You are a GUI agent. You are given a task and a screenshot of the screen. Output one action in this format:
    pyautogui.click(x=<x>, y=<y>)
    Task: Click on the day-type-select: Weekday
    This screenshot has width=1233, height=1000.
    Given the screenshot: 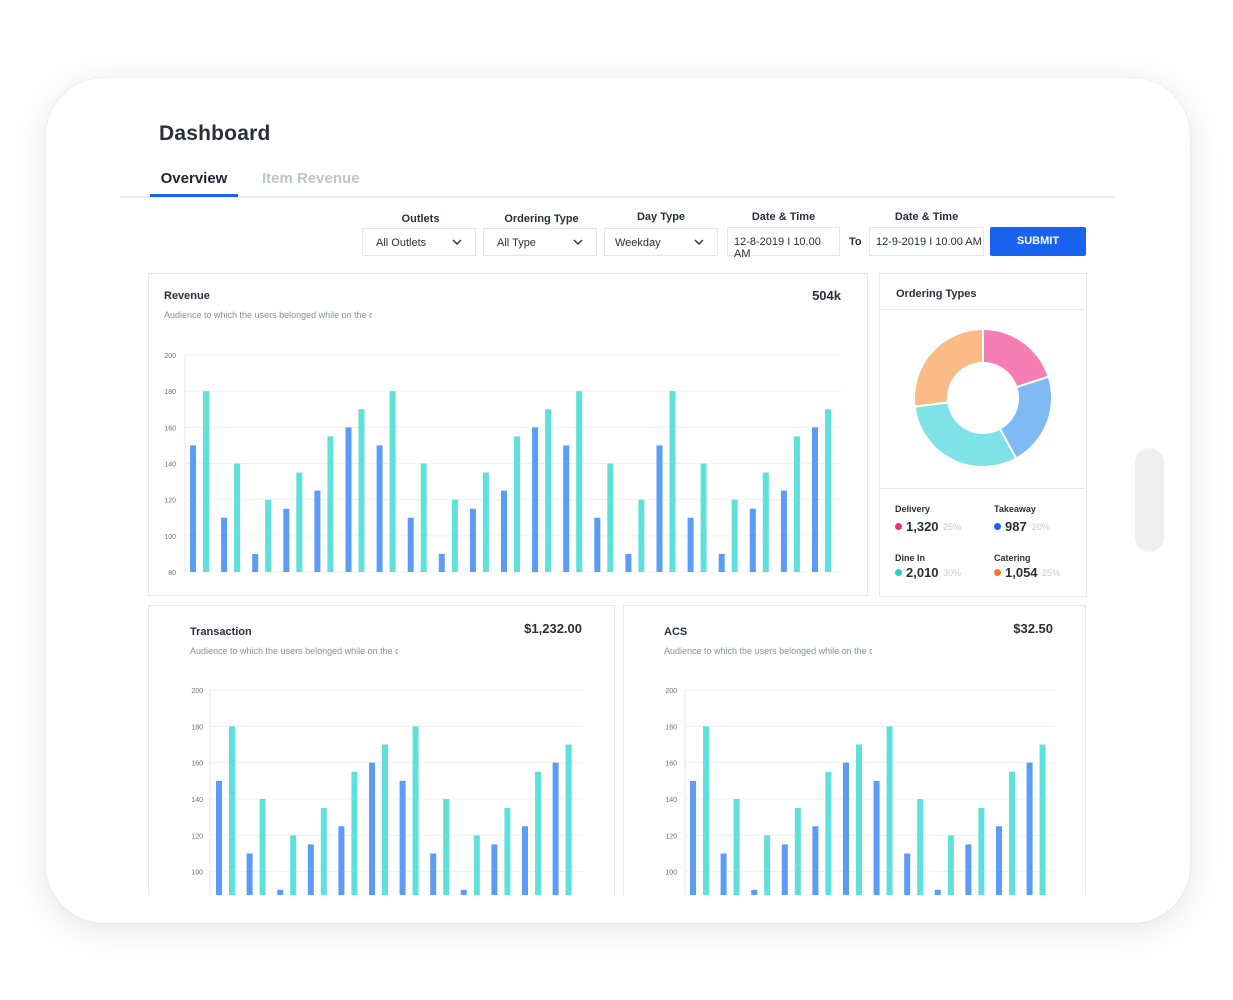 What is the action you would take?
    pyautogui.click(x=661, y=242)
    